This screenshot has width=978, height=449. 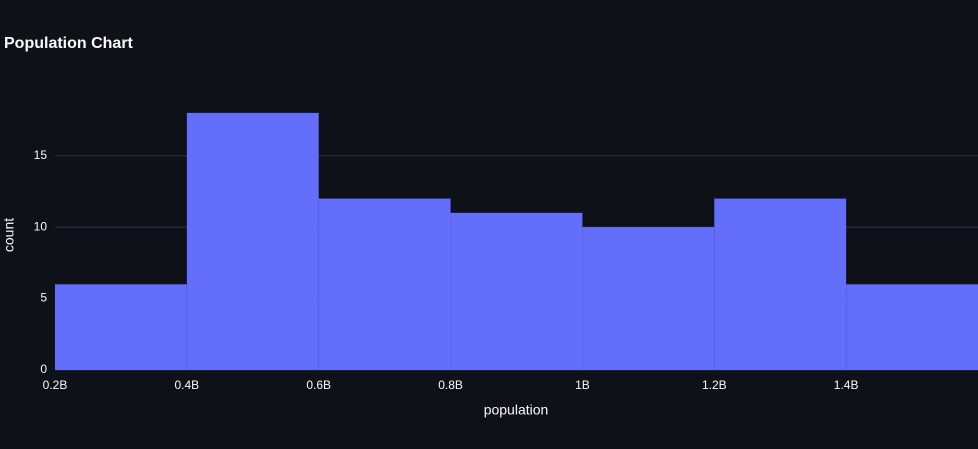 I want to click on chart-title: Population Chart, so click(x=69, y=43).